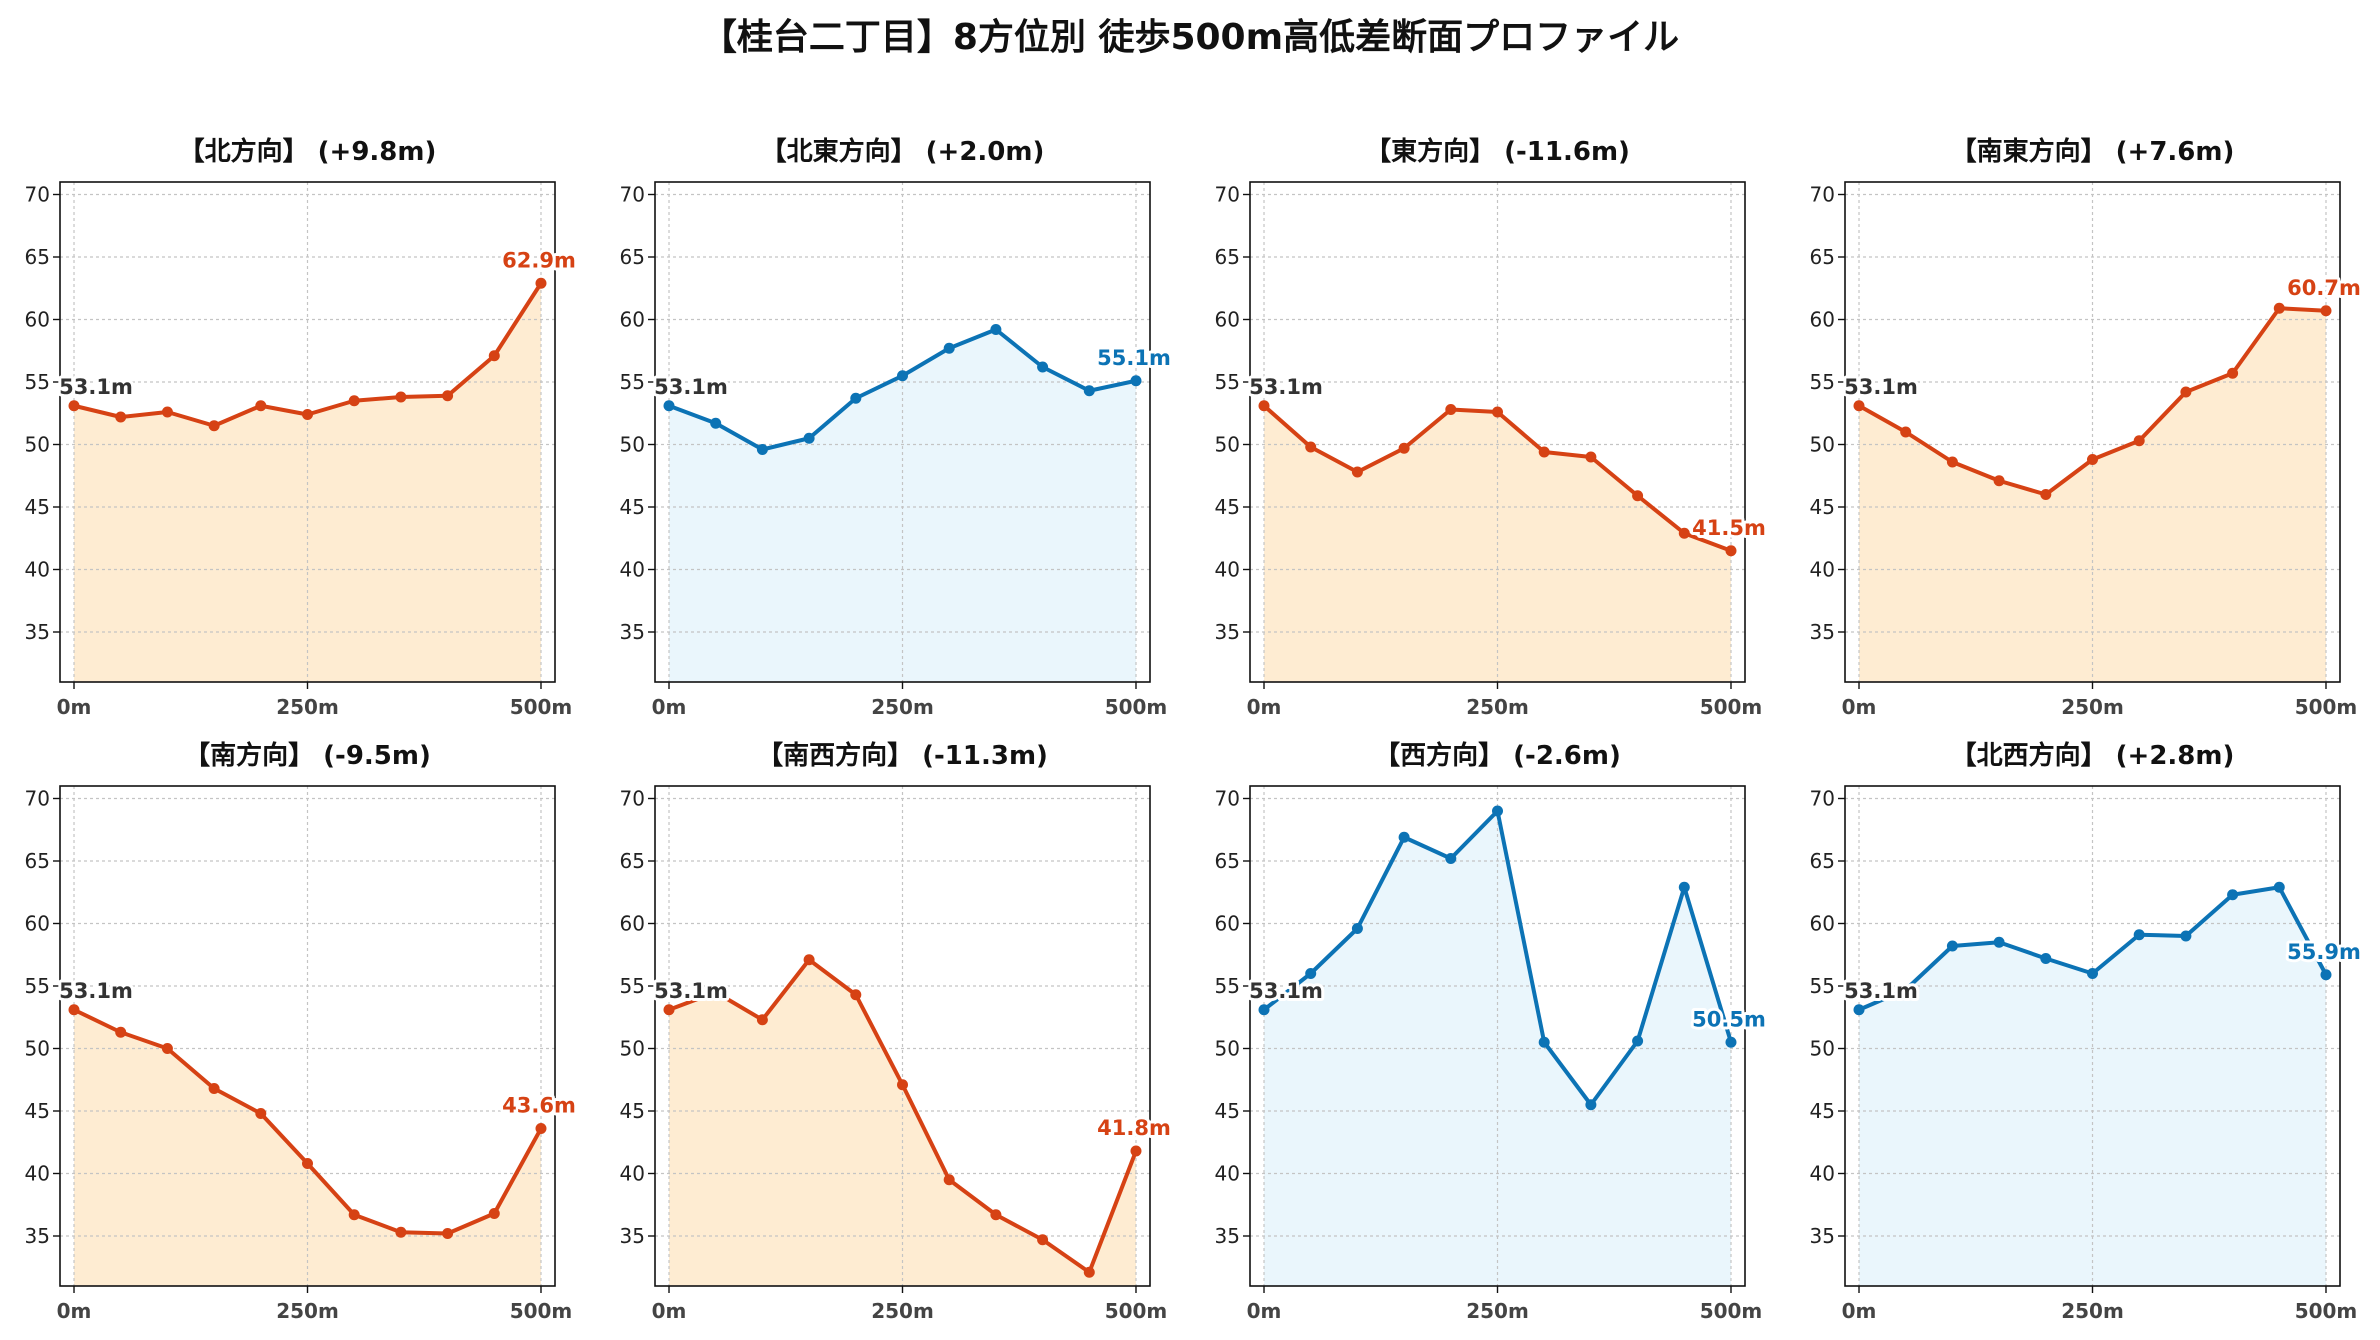  Describe the element at coordinates (1497, 151) in the screenshot. I see `panel-title: 【東方向】 (-11.6m)` at that location.